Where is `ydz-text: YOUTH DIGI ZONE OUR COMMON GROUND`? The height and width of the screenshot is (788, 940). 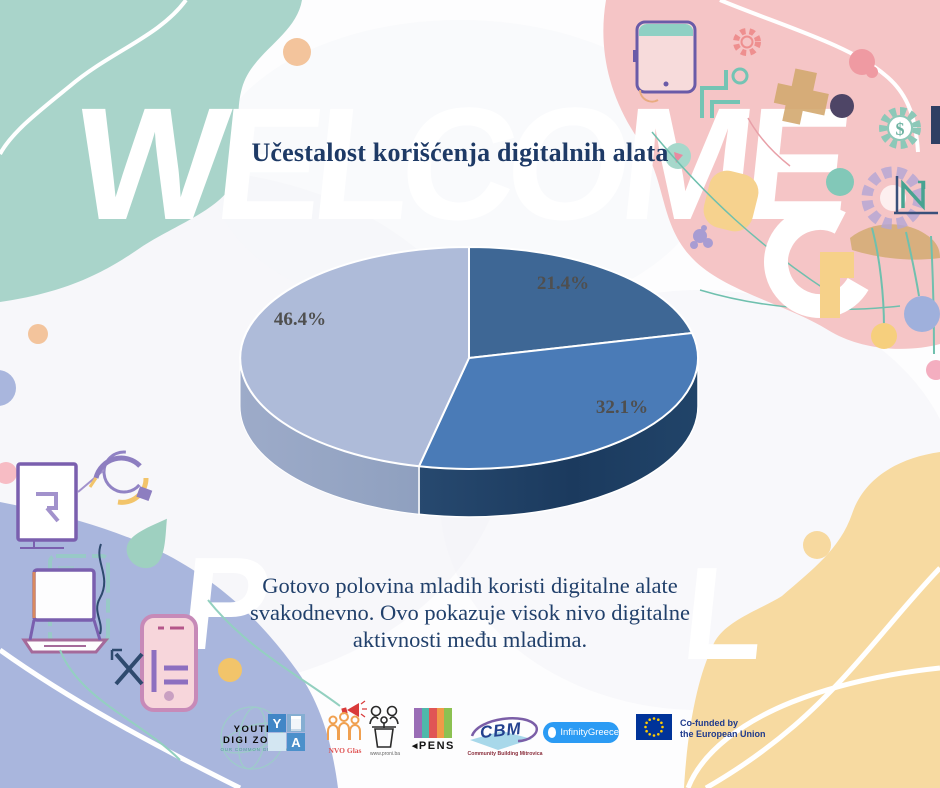
ydz-text: YOUTH DIGI ZONE OUR COMMON GROUND is located at coordinates (254, 738).